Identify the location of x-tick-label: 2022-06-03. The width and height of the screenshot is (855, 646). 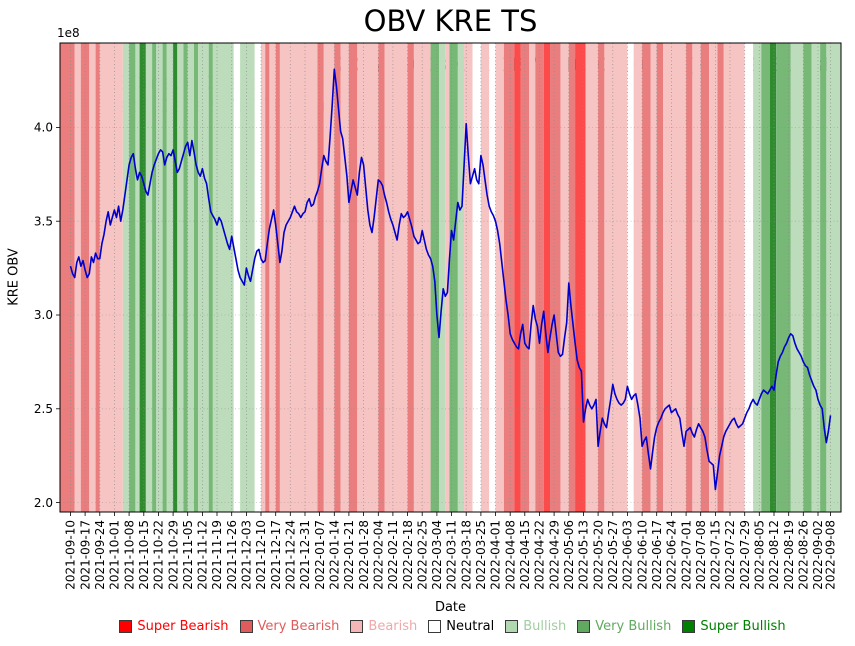
(628, 555).